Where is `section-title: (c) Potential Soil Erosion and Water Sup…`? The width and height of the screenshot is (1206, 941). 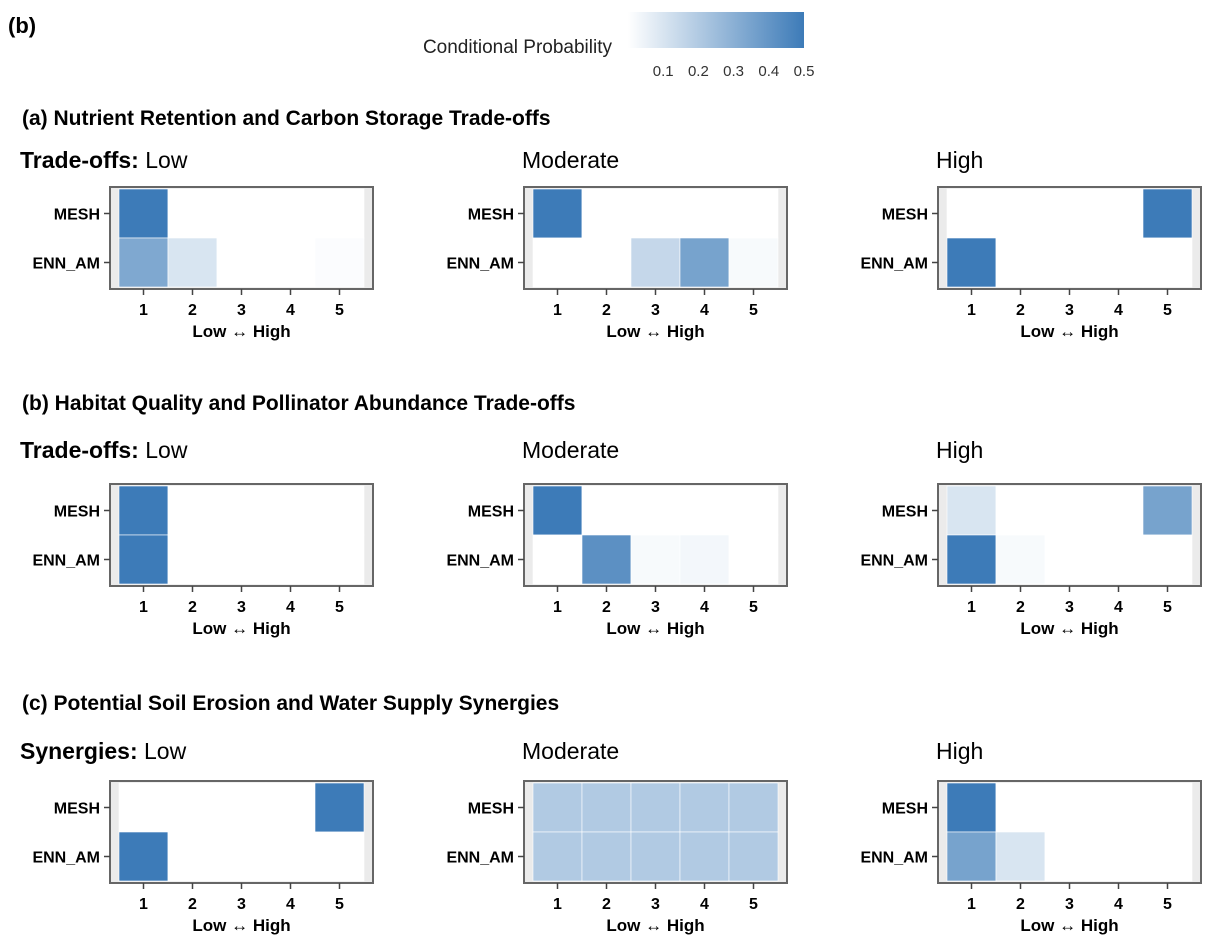
section-title: (c) Potential Soil Erosion and Water Sup… is located at coordinates (290, 703).